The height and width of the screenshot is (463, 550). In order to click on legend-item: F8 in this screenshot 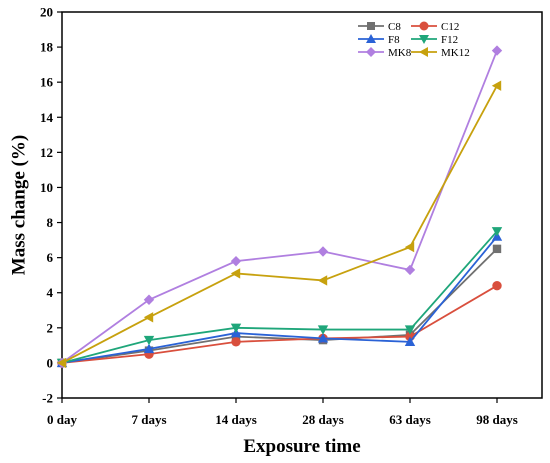, I will do `click(379, 40)`.